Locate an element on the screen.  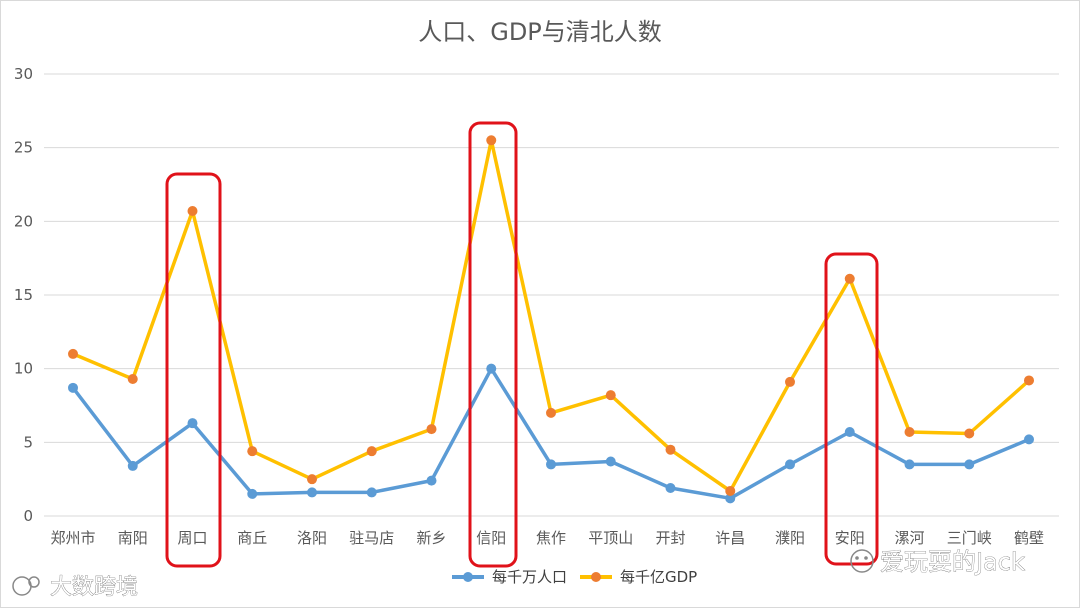
x-tick-label: 郑州市 is located at coordinates (72, 538).